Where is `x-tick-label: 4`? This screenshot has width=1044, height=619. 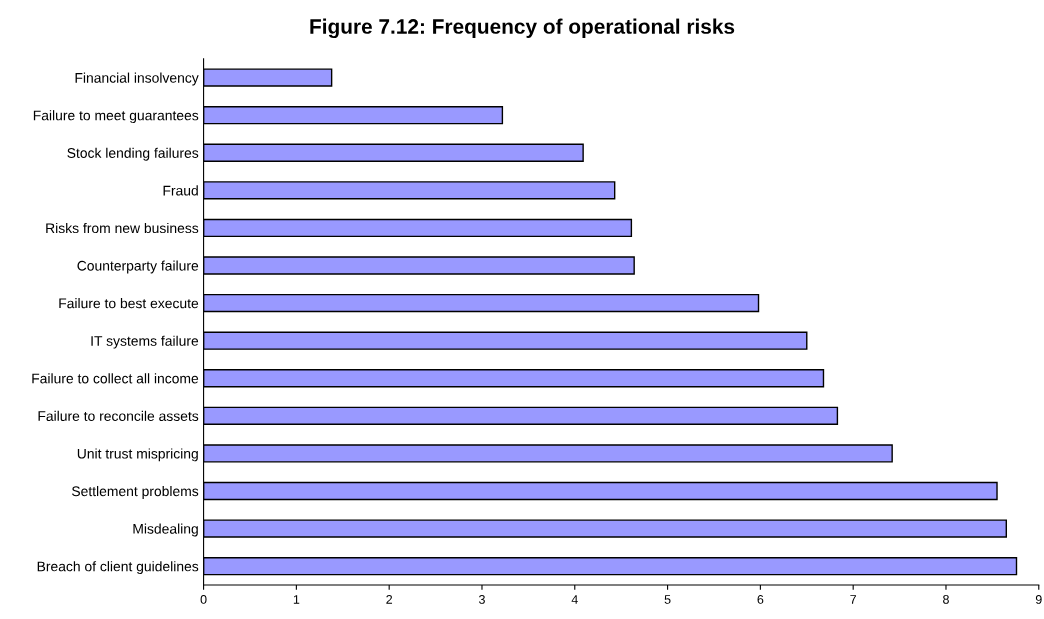
x-tick-label: 4 is located at coordinates (574, 599).